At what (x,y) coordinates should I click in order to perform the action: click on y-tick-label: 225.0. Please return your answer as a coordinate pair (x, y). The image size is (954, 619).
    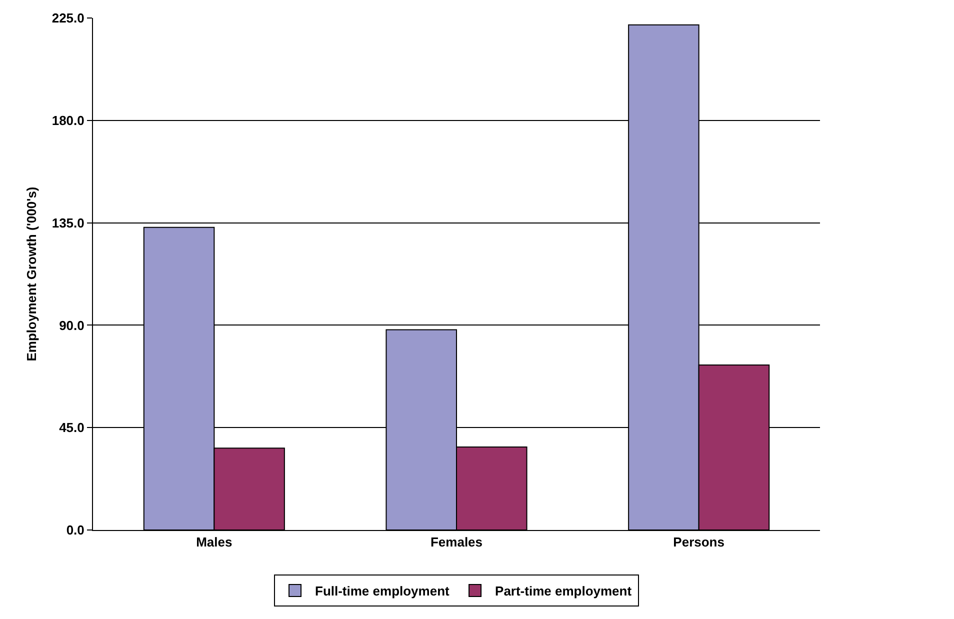
    Looking at the image, I should click on (68, 18).